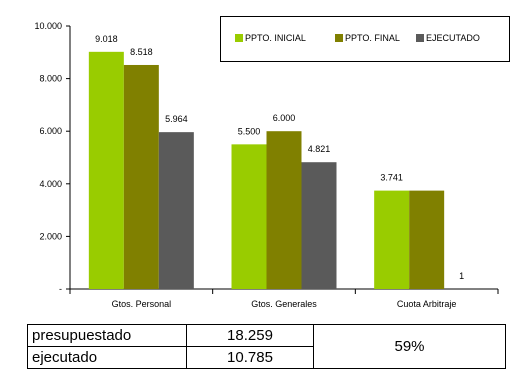 The width and height of the screenshot is (526, 370). What do you see at coordinates (372, 38) in the screenshot?
I see `legend-label-ppto-final: PPTO. FINAL` at bounding box center [372, 38].